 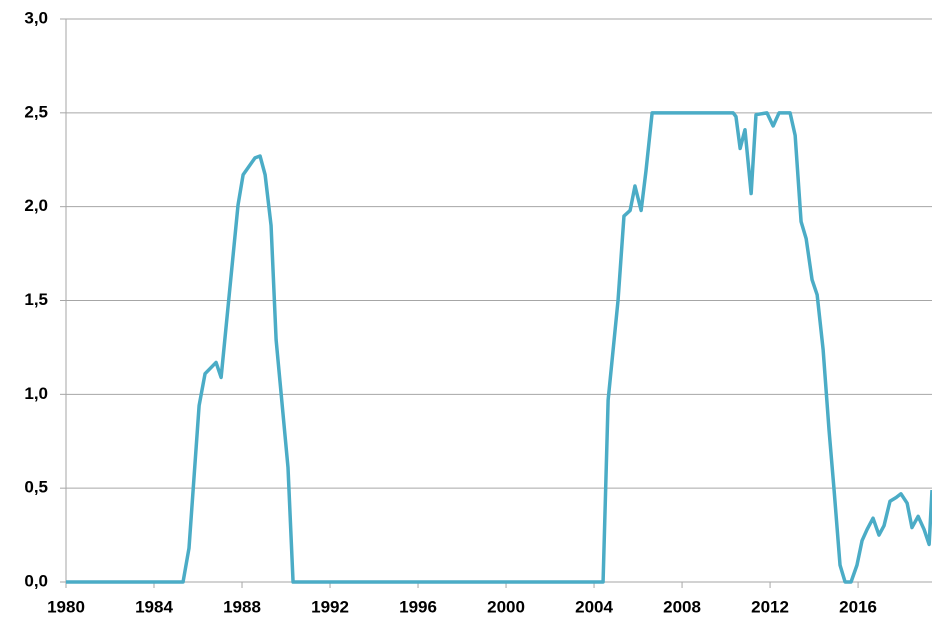 I want to click on x-tick-label: 2008, so click(x=682, y=606).